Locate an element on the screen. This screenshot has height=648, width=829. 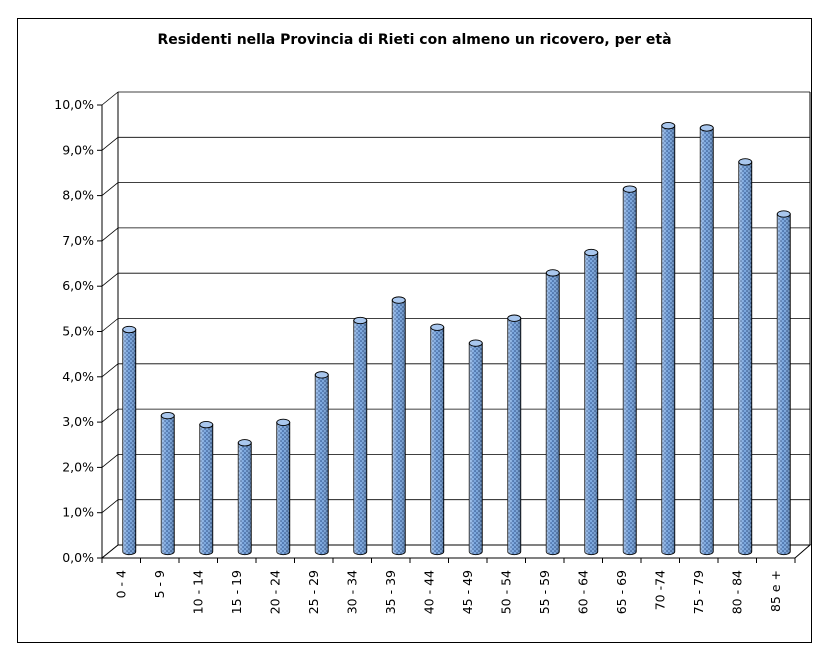
y-tick-label: 8,0% is located at coordinates (78, 195).